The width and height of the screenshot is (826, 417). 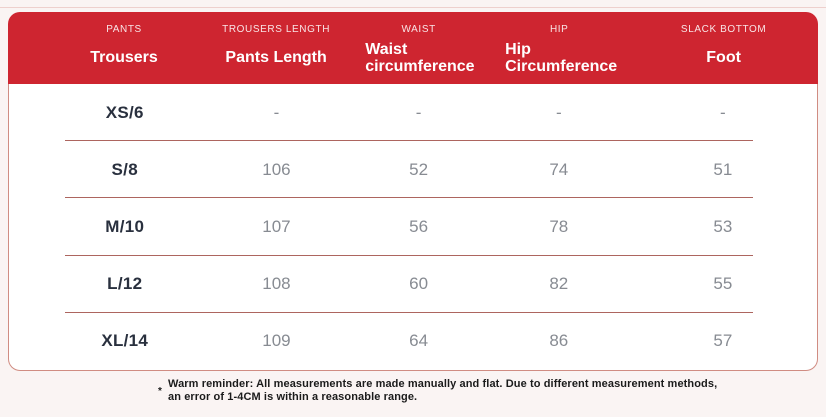 What do you see at coordinates (723, 29) in the screenshot?
I see `column-subtitle-slack-bottom: SLACK BOTTOM` at bounding box center [723, 29].